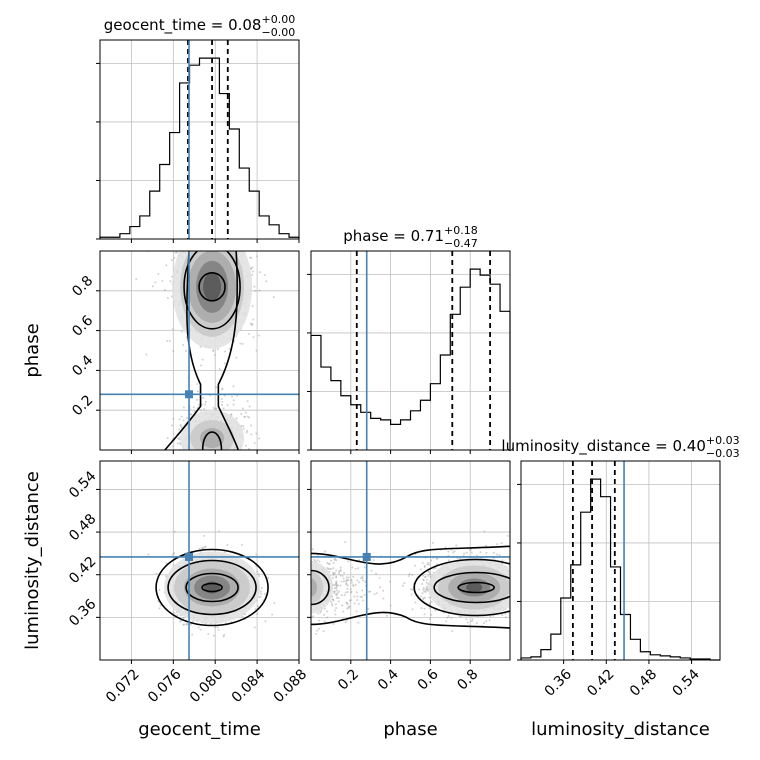 Image resolution: width=760 pixels, height=760 pixels. I want to click on title-param: phase, so click(365, 236).